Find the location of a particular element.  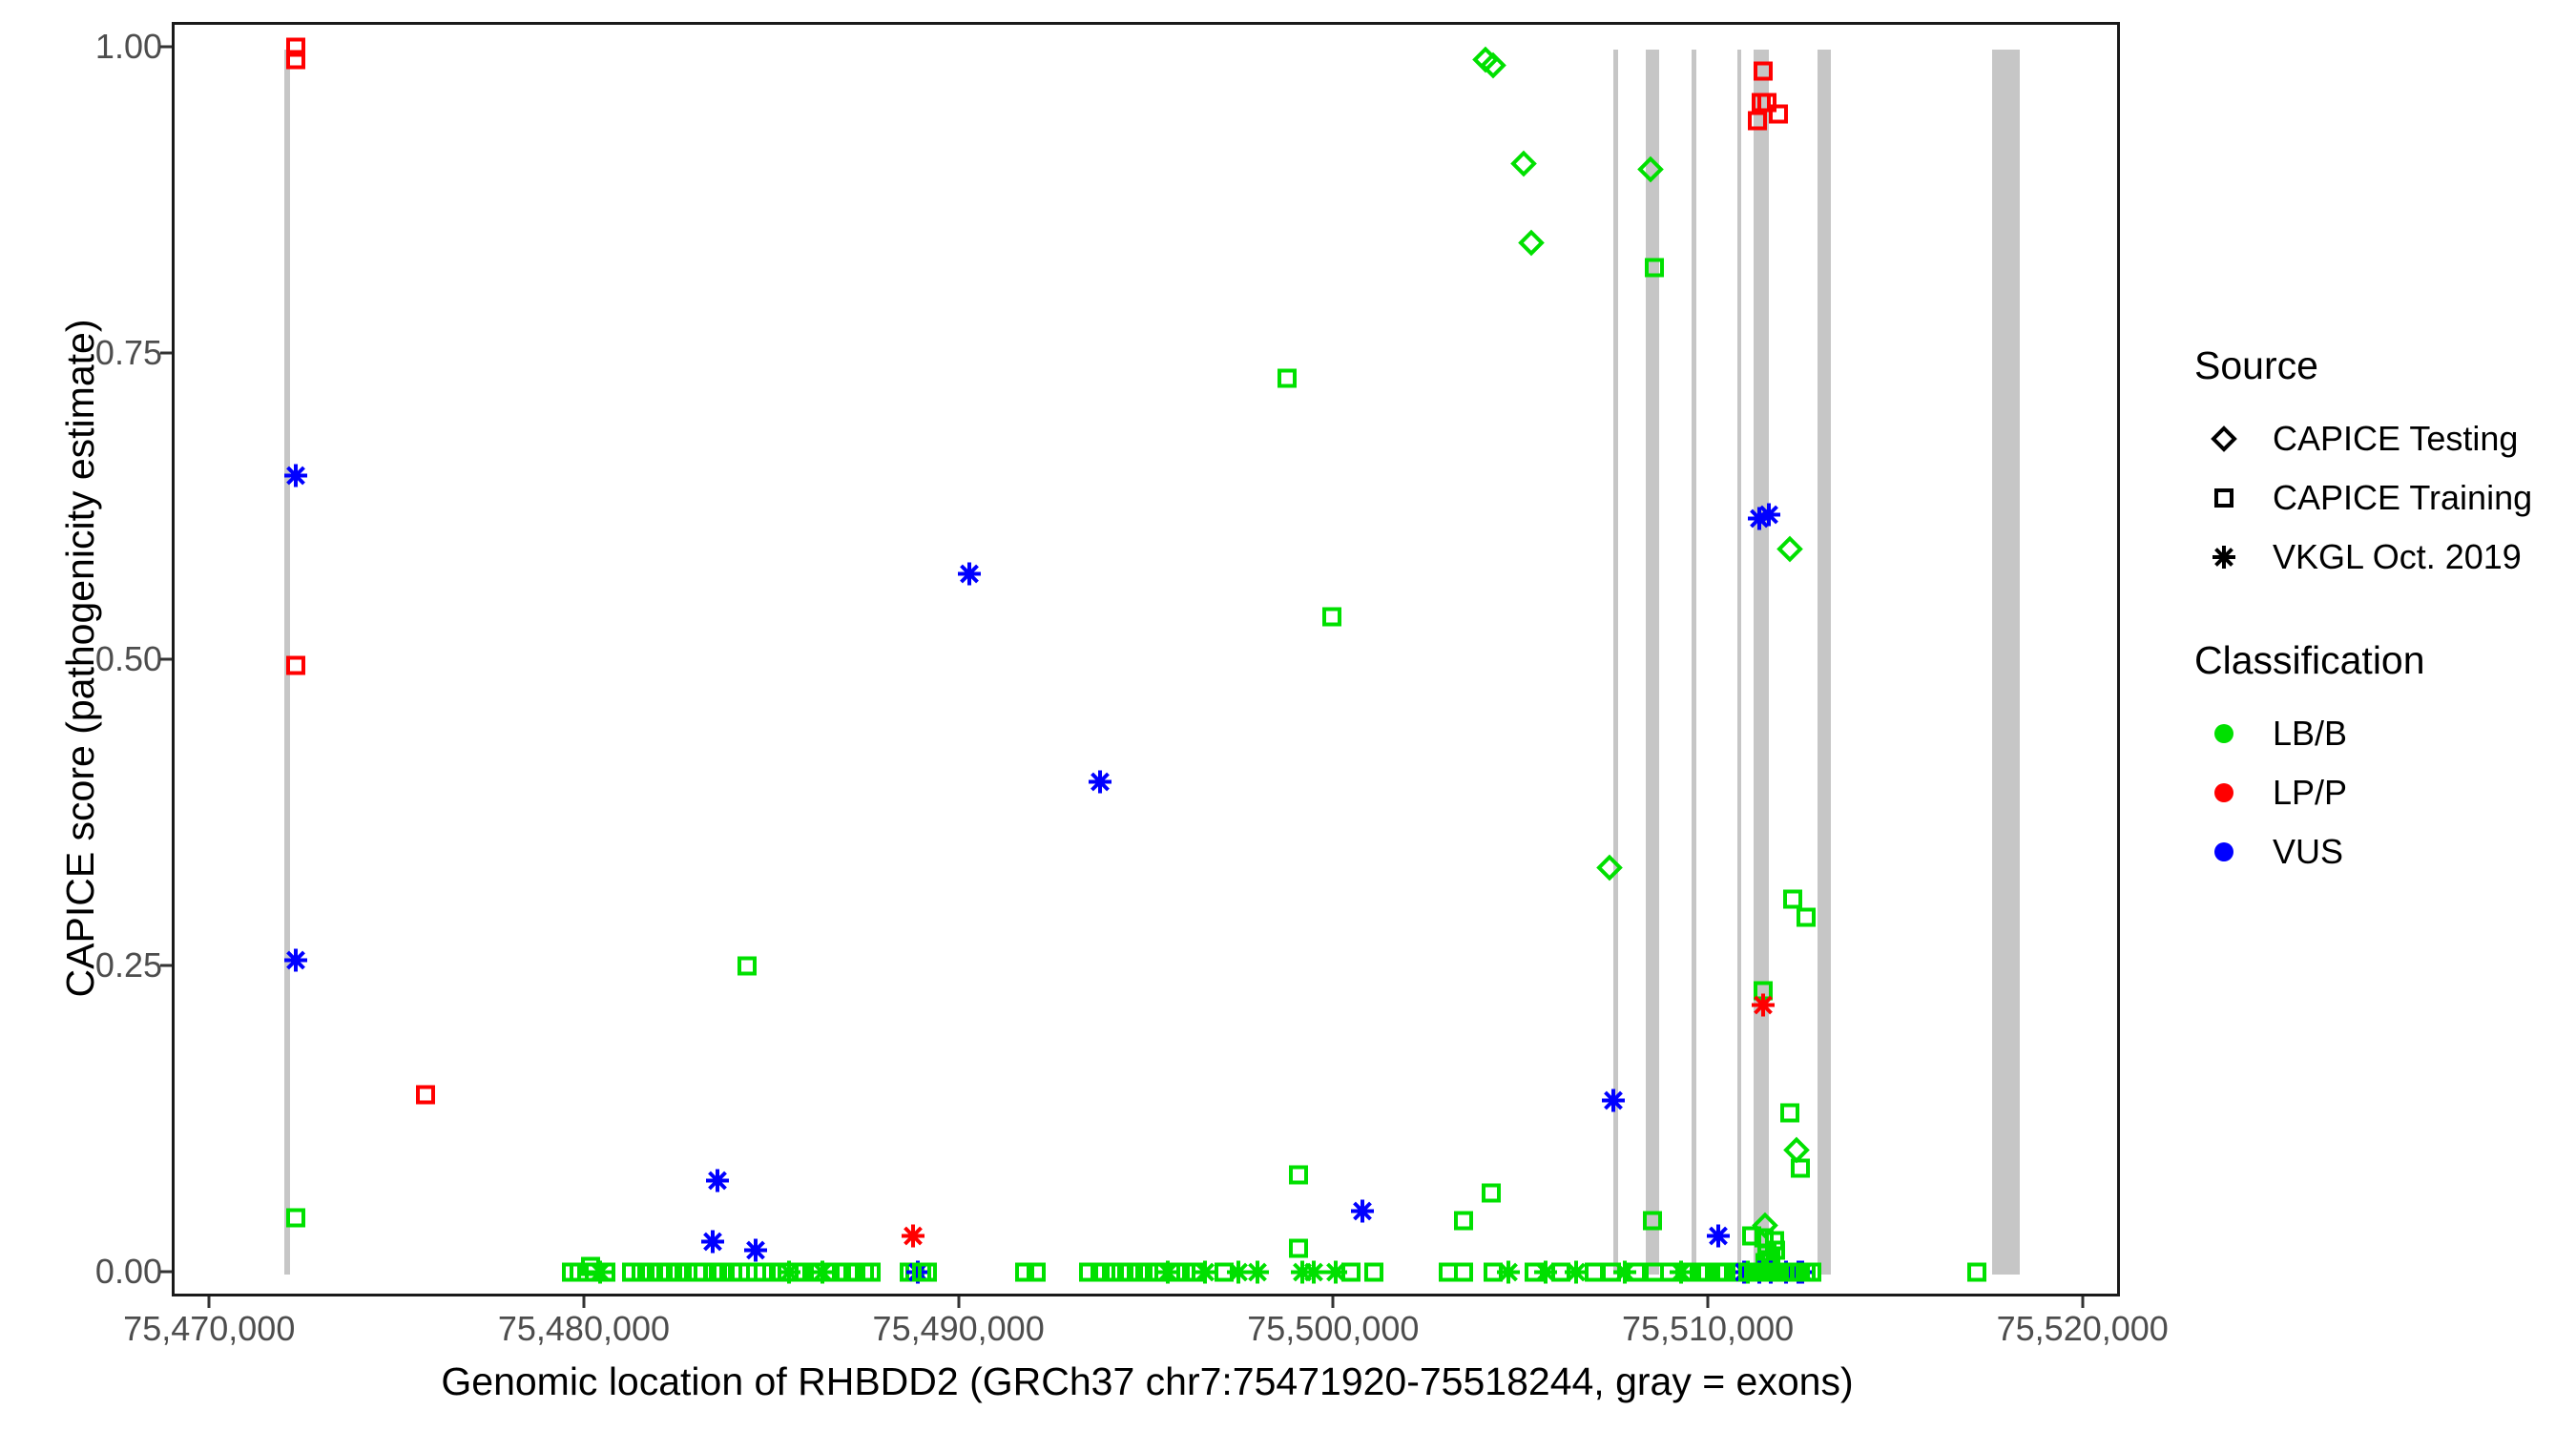

legend-classification-row: LB/B is located at coordinates (2380, 733).